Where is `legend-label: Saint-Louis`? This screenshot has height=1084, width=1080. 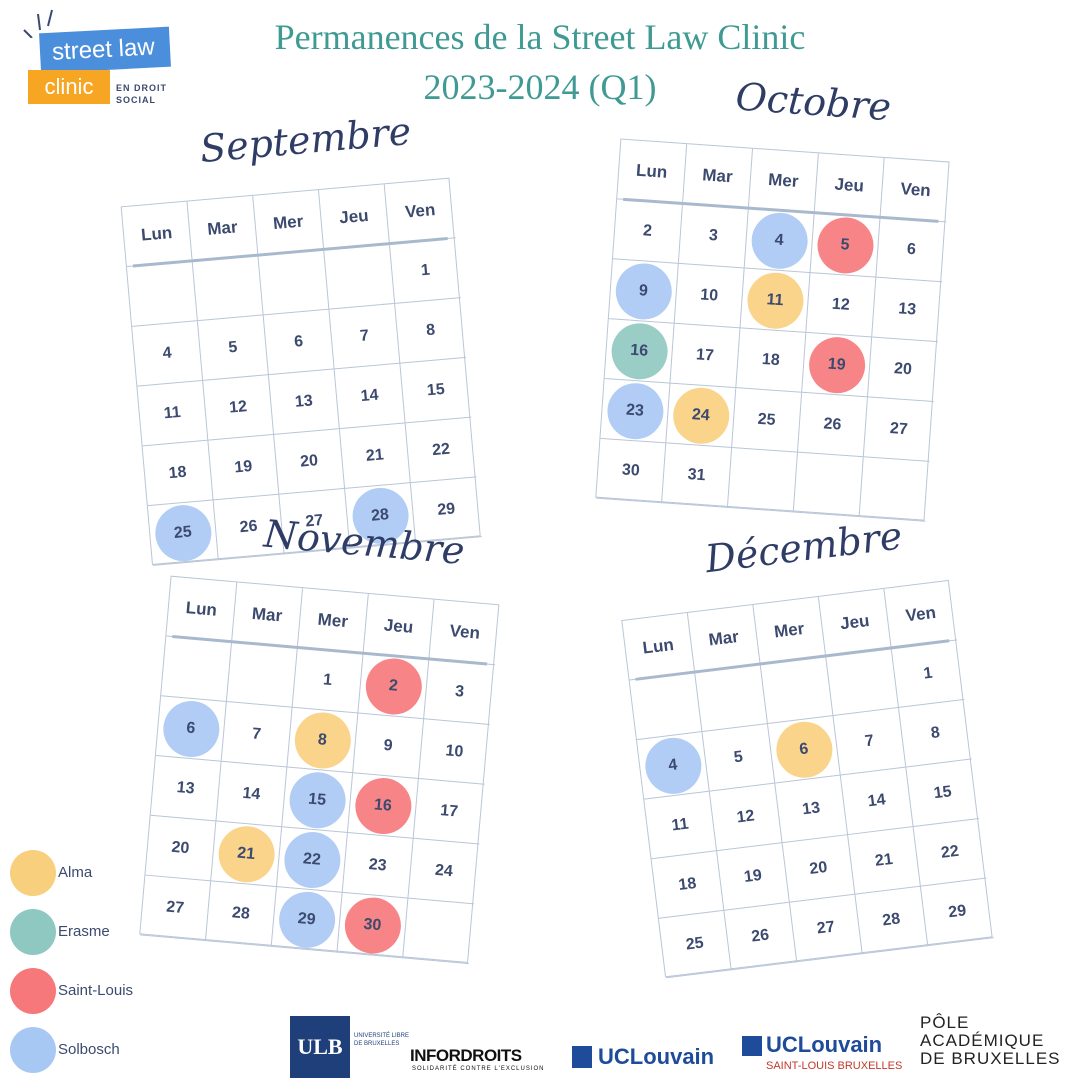
legend-label: Saint-Louis is located at coordinates (96, 990).